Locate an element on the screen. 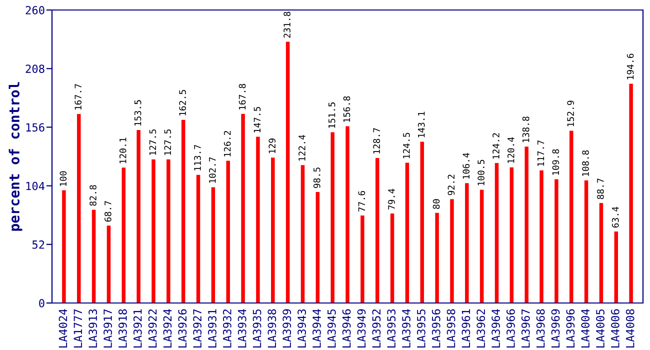 This screenshot has width=650, height=350. x-tick-label: LA4024 is located at coordinates (63, 328).